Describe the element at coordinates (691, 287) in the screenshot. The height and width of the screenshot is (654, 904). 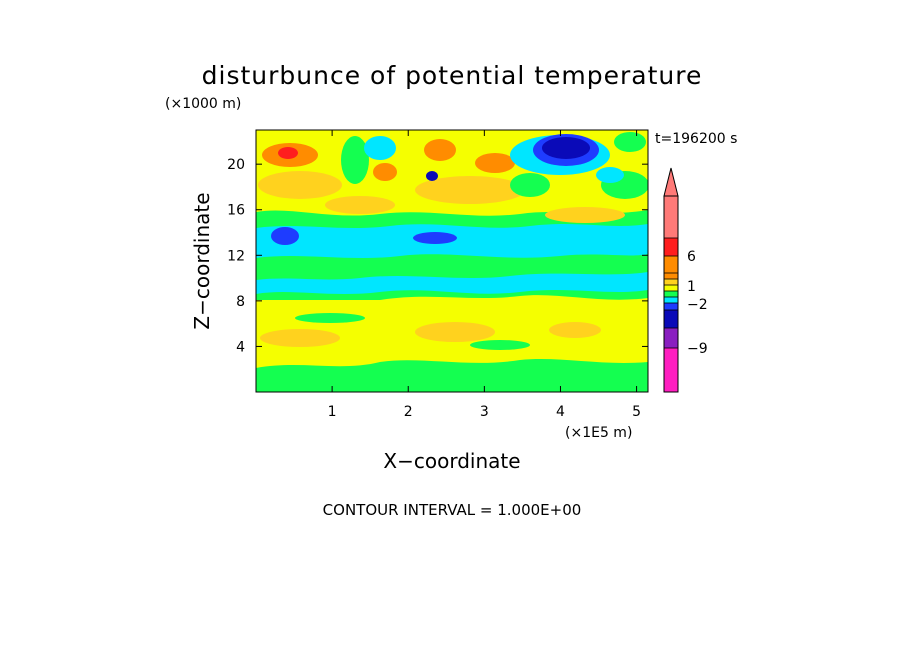
I see `colorbar-label: 1` at that location.